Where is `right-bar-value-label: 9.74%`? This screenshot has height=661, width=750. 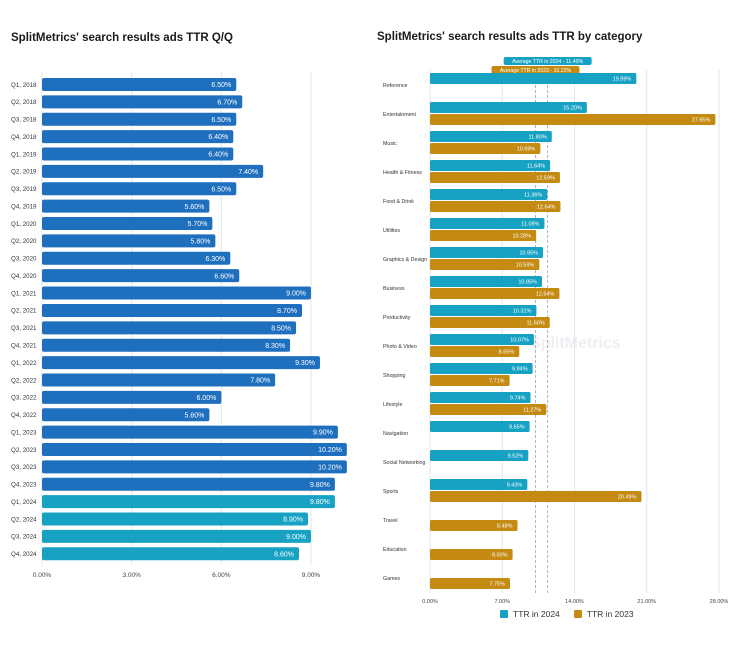 right-bar-value-label: 9.74% is located at coordinates (518, 399).